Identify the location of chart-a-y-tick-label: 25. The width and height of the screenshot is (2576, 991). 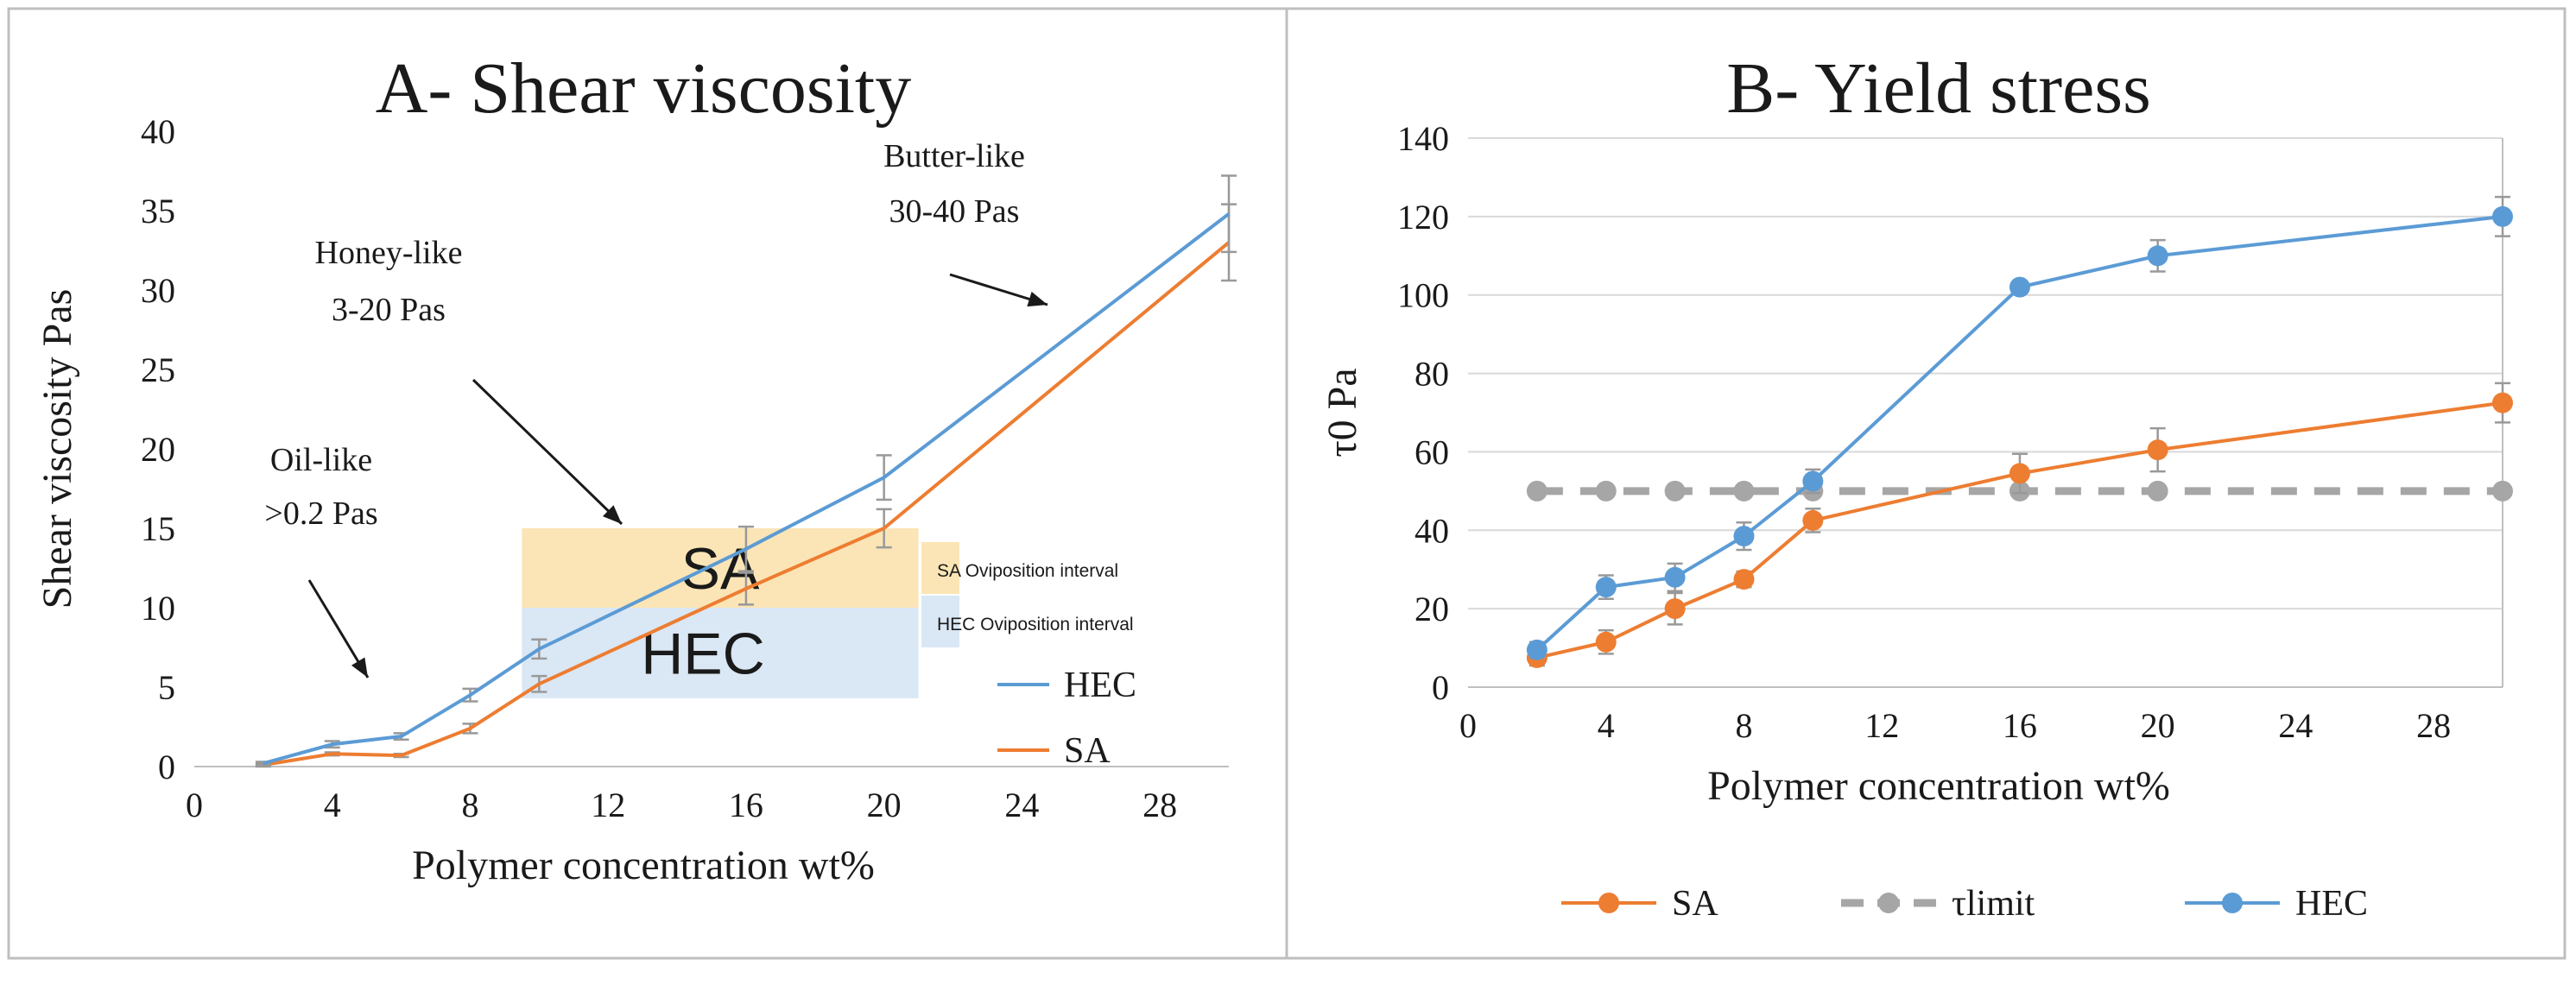
(158, 369).